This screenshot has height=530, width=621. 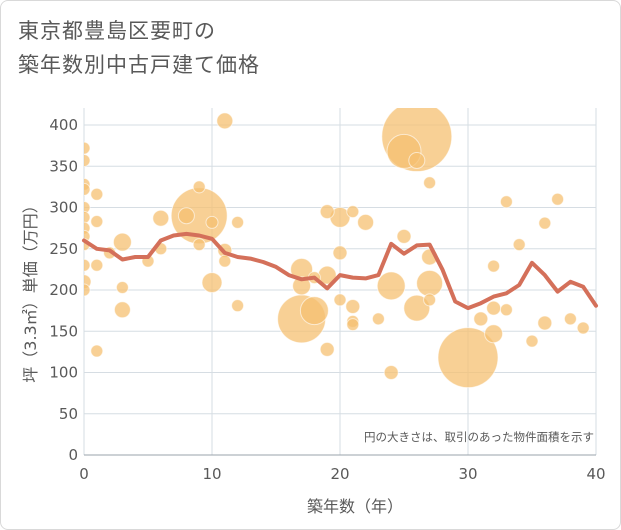 What do you see at coordinates (467, 474) in the screenshot?
I see `x-tick-label: 30` at bounding box center [467, 474].